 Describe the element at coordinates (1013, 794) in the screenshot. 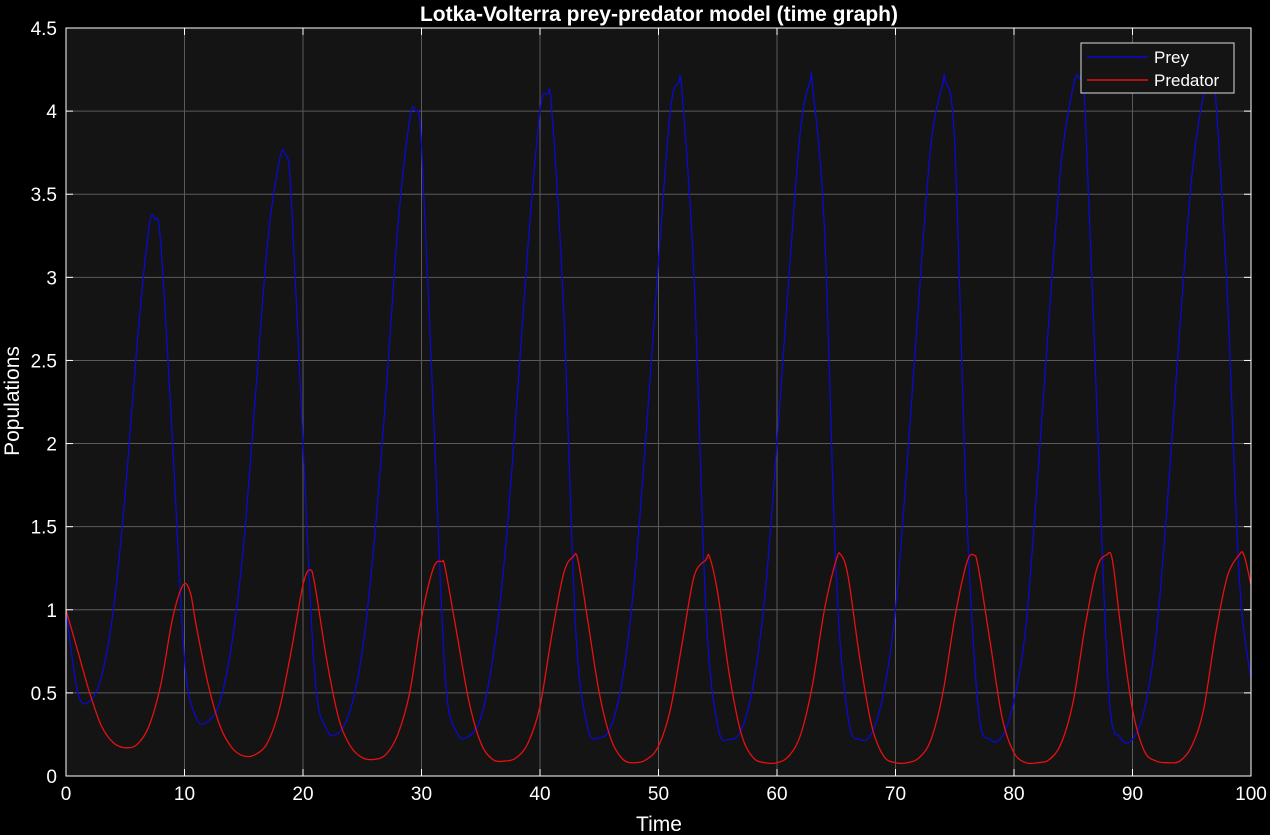

I see `x-tick-label: 80` at that location.